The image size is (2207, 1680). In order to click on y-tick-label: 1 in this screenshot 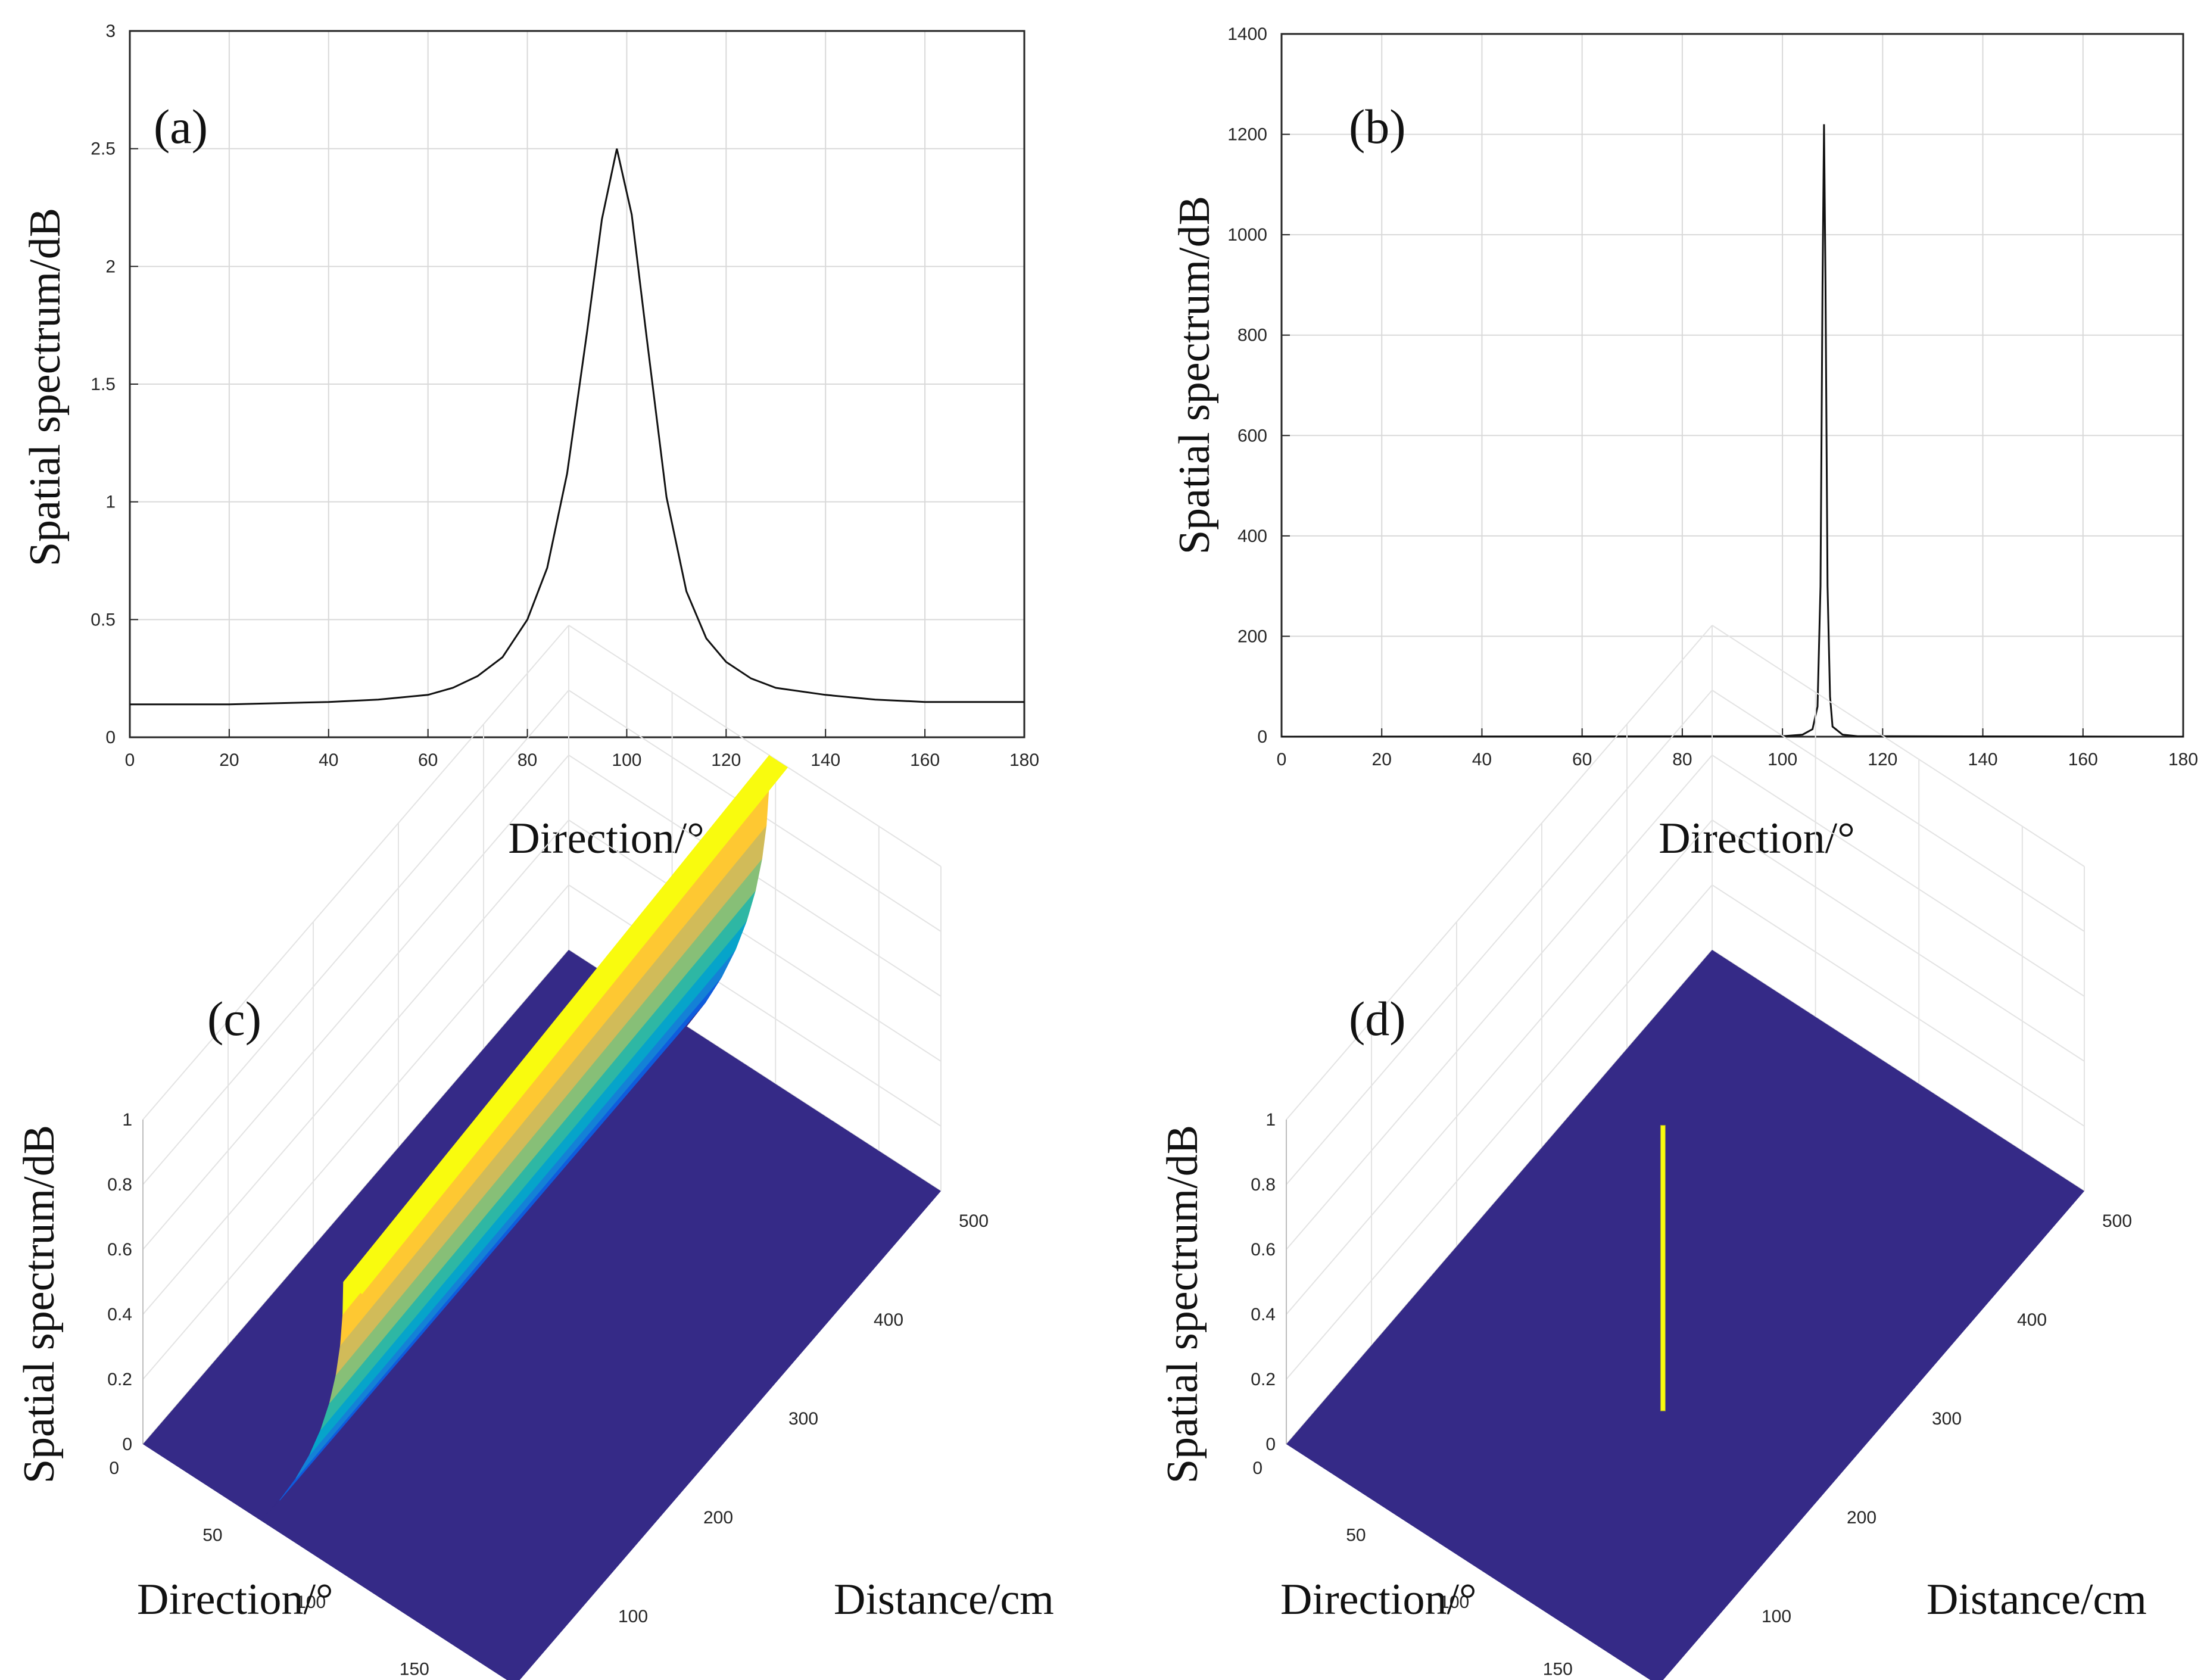, I will do `click(110, 502)`.